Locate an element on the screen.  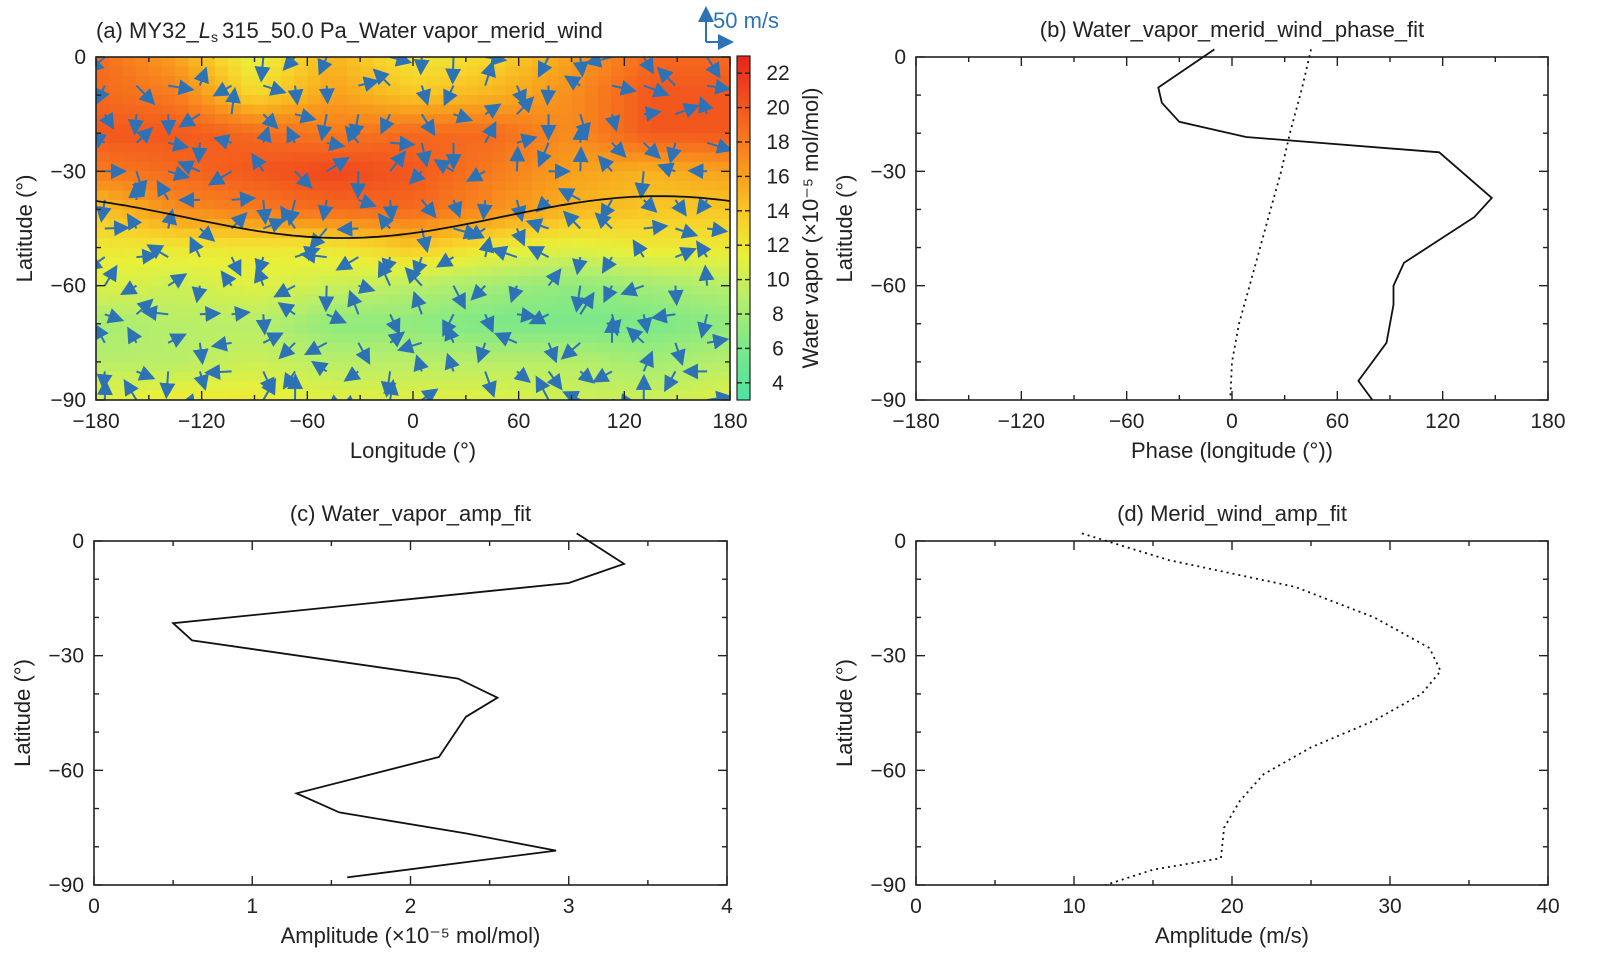
colorbar-tick-label: 12 is located at coordinates (777, 245).